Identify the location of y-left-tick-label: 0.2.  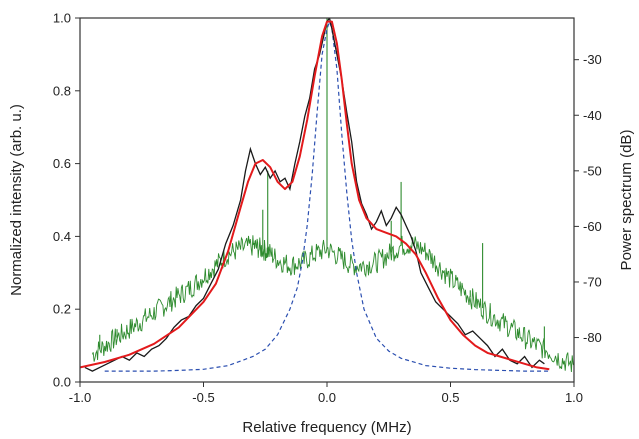
(62, 309).